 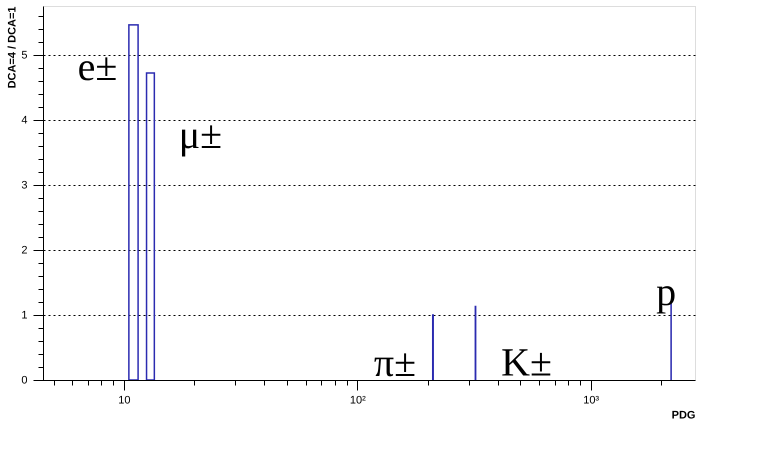 What do you see at coordinates (98, 66) in the screenshot?
I see `annotation: e±` at bounding box center [98, 66].